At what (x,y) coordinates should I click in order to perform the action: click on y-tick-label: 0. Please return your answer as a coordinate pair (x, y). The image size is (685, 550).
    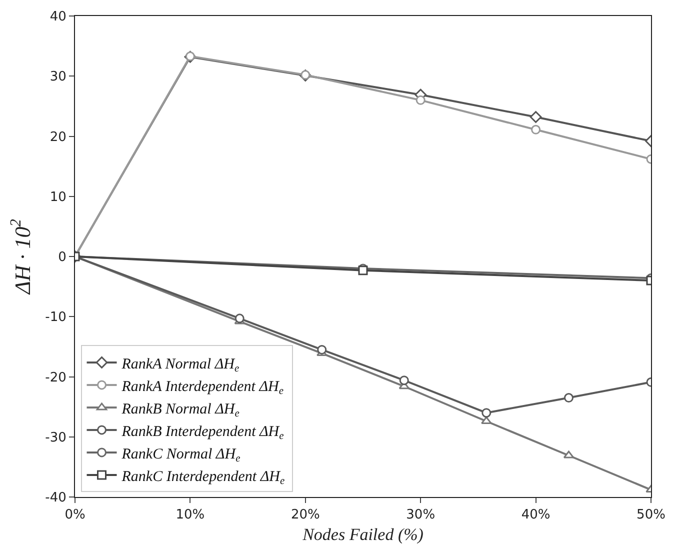
    Looking at the image, I should click on (62, 258).